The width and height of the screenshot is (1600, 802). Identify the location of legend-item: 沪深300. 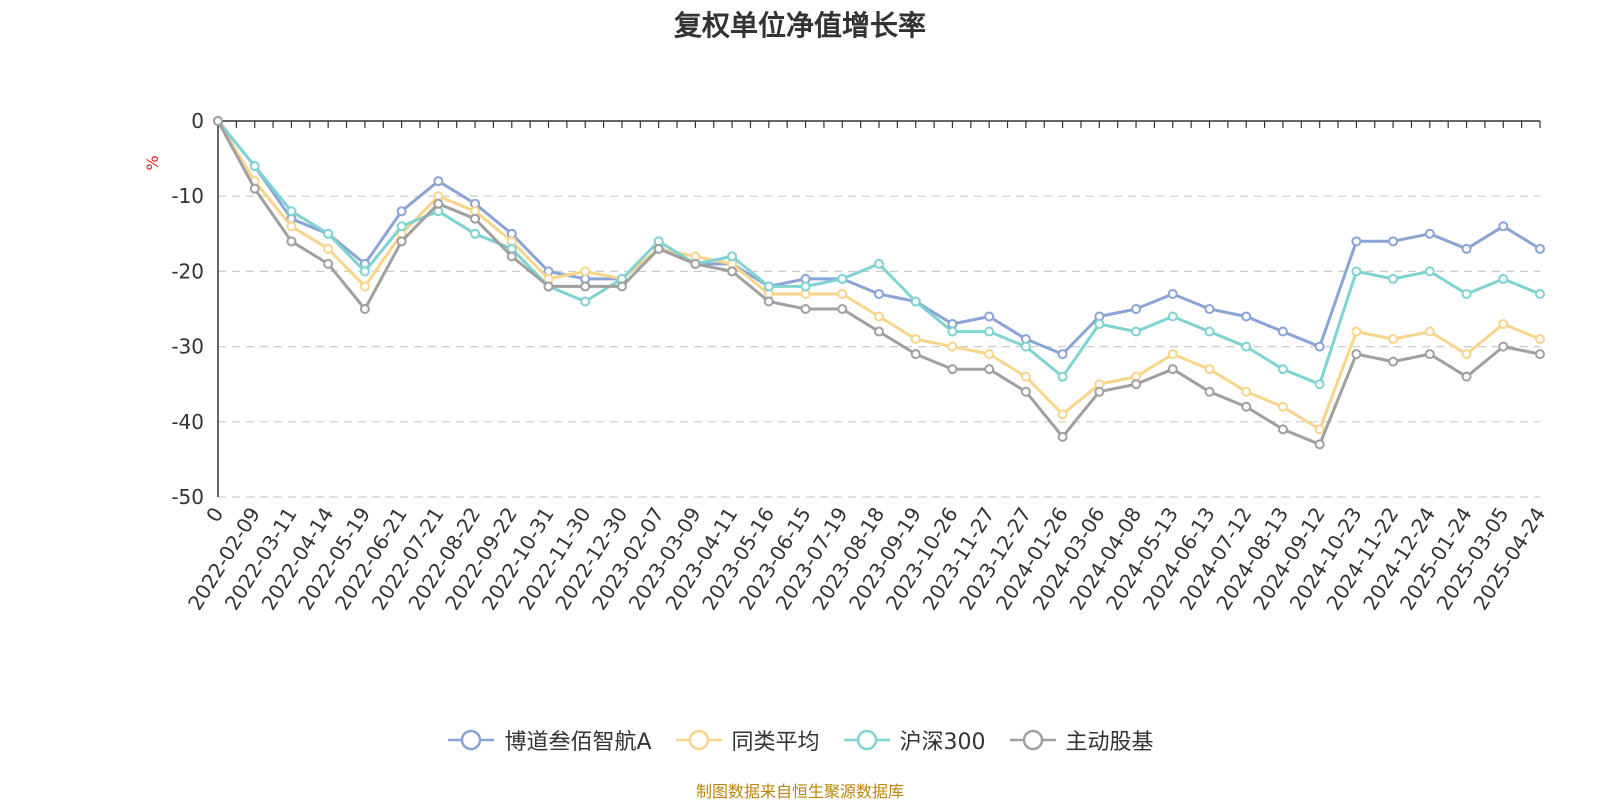
(914, 740).